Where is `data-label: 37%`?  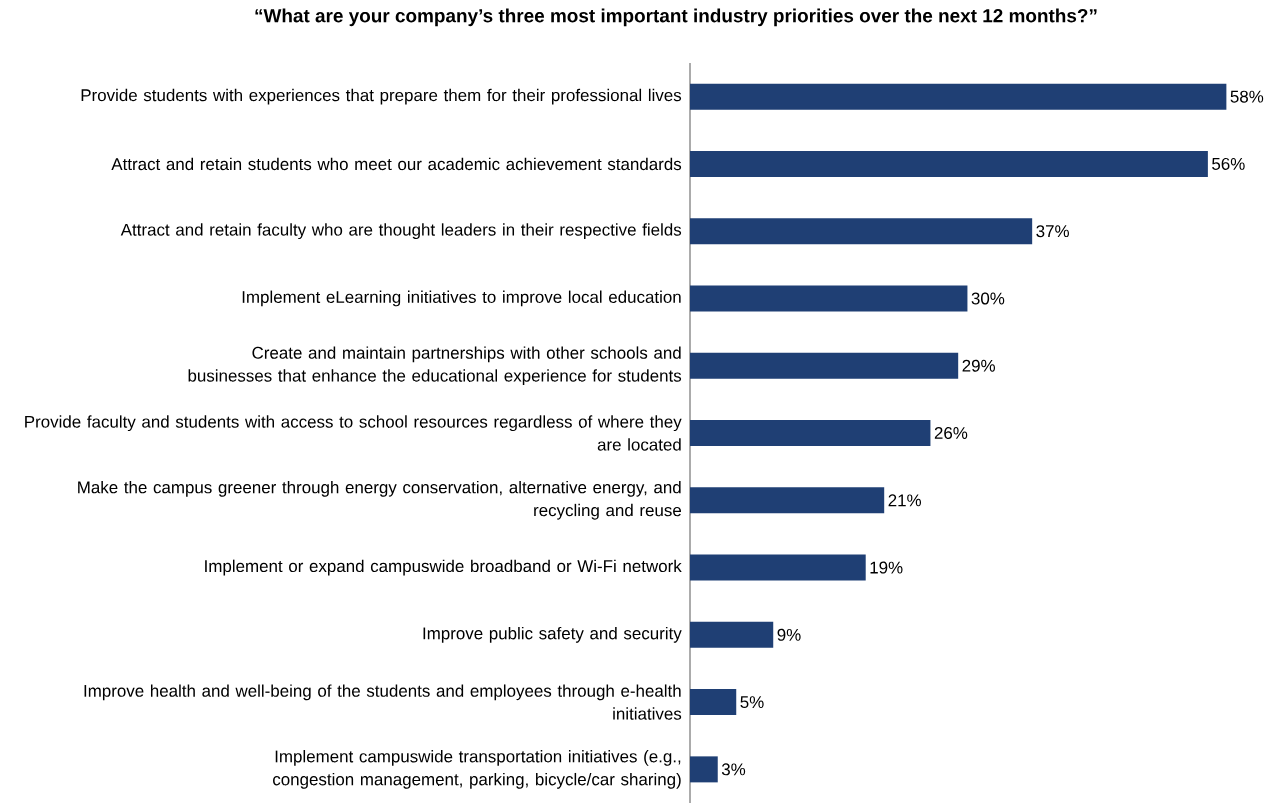 data-label: 37% is located at coordinates (1052, 231).